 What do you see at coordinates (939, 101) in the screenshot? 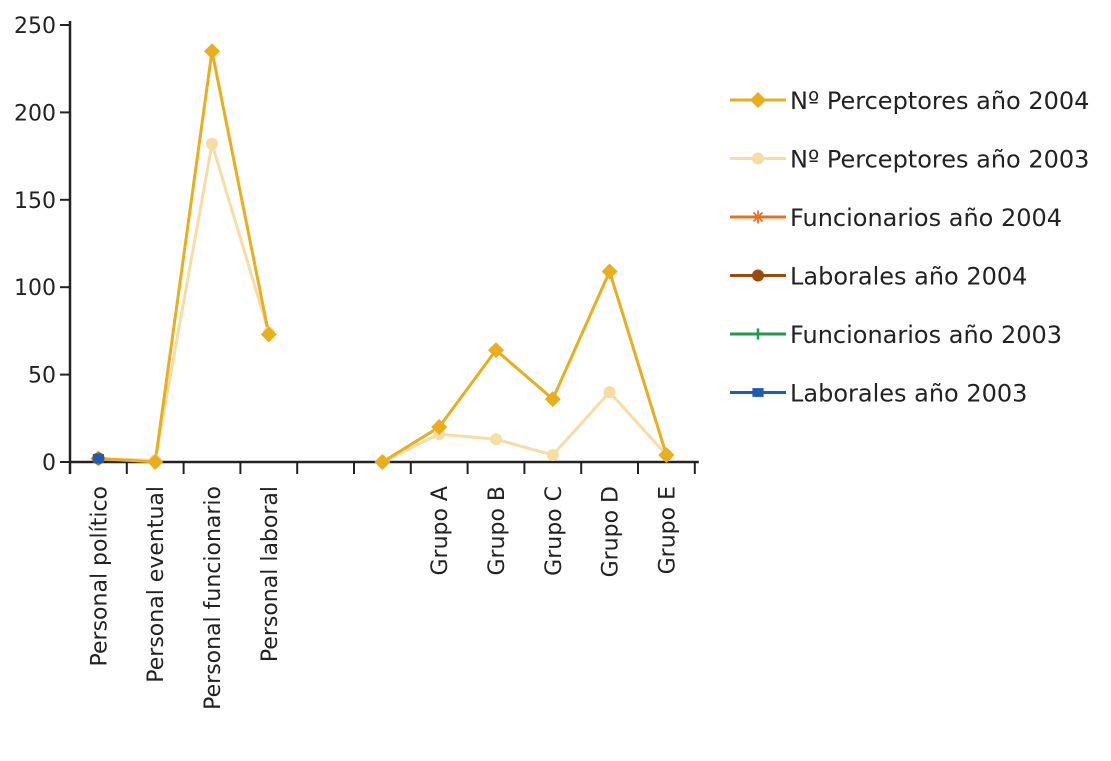
I see `legend-label: Nº Perceptores año 2004` at bounding box center [939, 101].